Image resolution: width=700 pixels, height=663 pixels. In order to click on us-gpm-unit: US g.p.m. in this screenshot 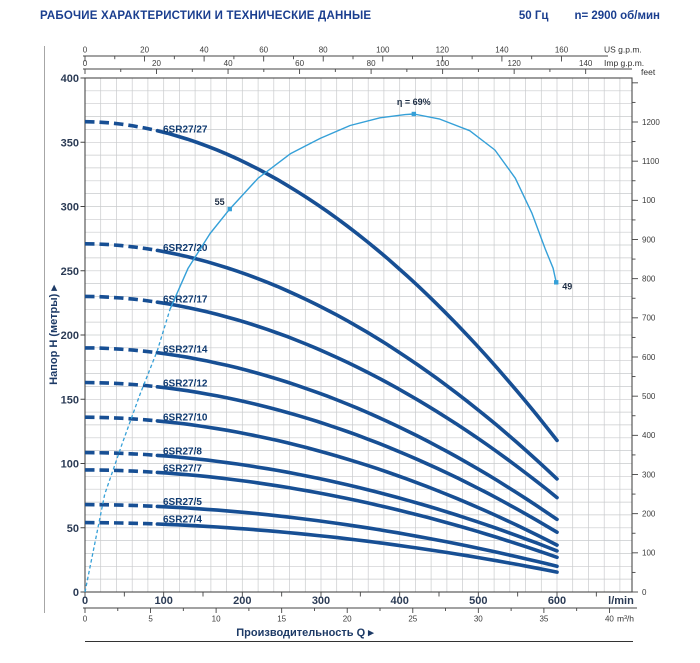, I will do `click(623, 50)`.